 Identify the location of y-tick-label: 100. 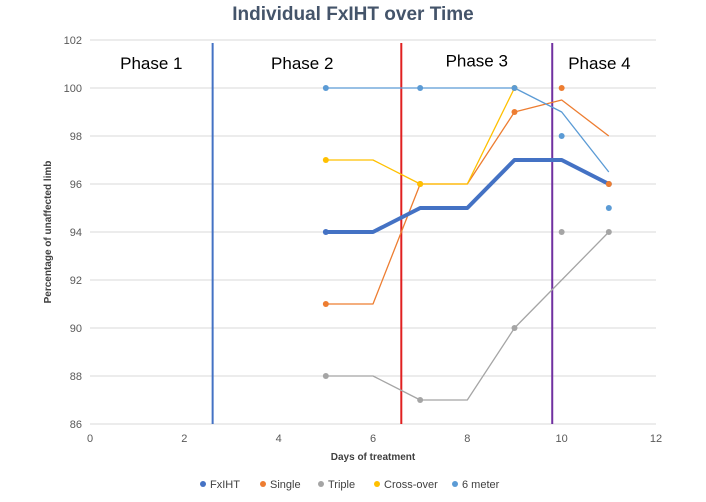
(73, 89).